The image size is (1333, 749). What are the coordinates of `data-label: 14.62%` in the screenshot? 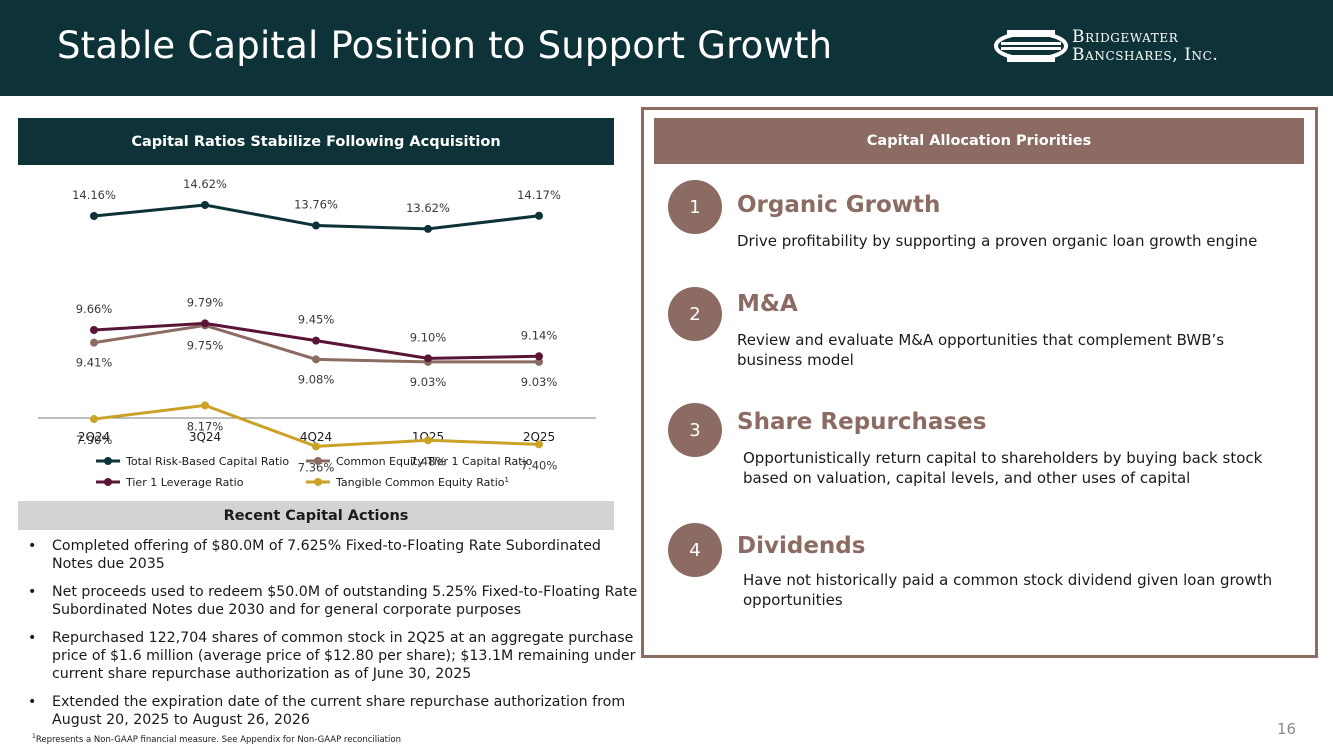 It's located at (205, 184).